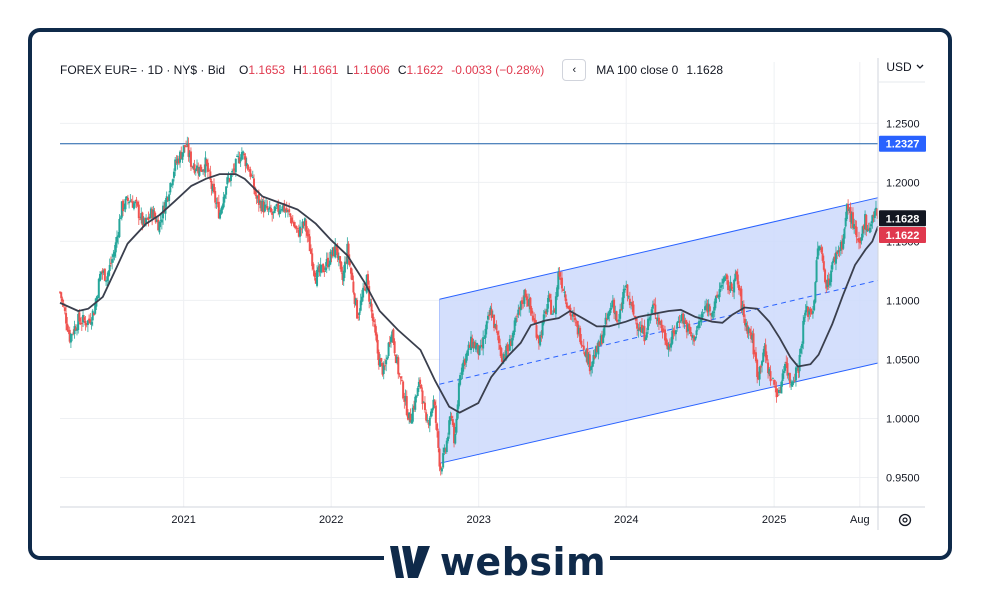 The height and width of the screenshot is (592, 986). Describe the element at coordinates (905, 520) in the screenshot. I see `gear-icon` at that location.